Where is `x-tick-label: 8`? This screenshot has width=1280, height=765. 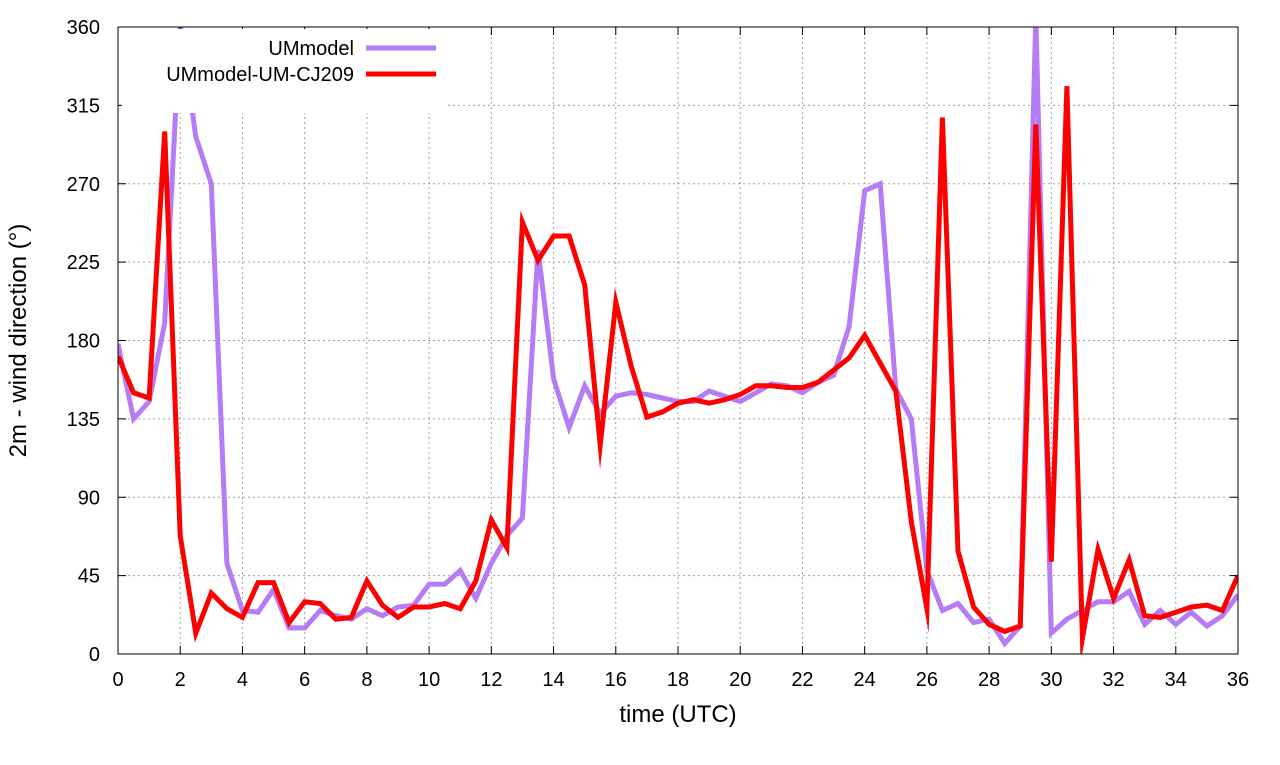 x-tick-label: 8 is located at coordinates (366, 680).